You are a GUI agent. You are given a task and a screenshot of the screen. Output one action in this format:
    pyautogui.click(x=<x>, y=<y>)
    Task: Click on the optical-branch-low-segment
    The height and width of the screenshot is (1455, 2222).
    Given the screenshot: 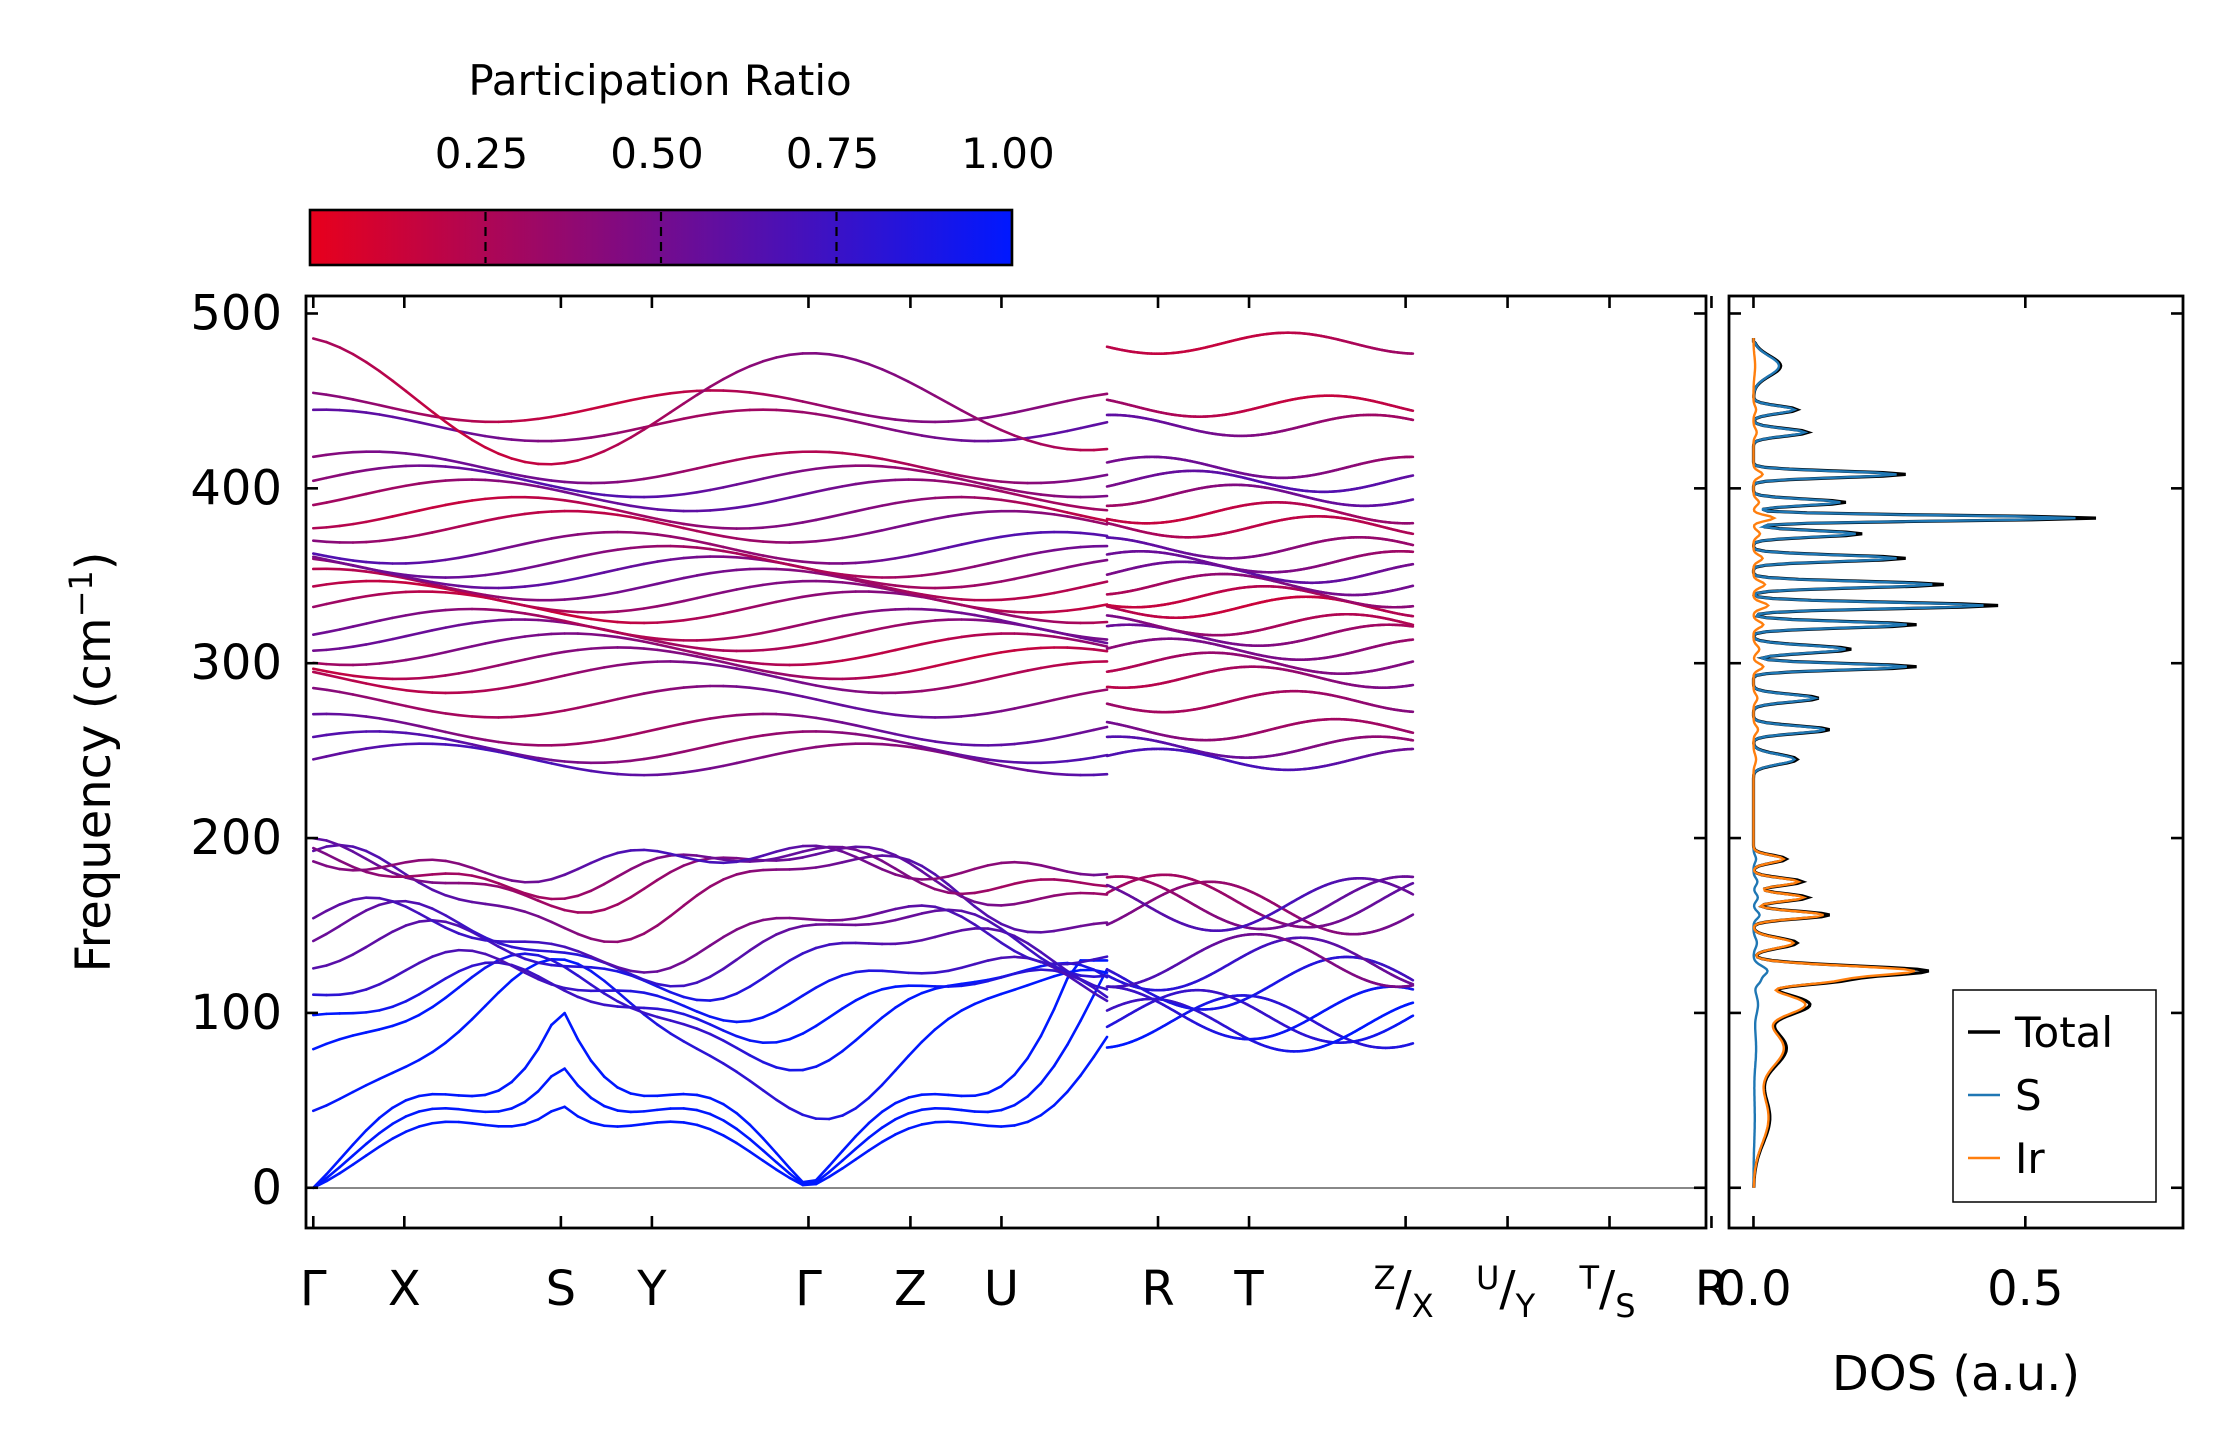 What is the action you would take?
    pyautogui.click(x=1412, y=883)
    